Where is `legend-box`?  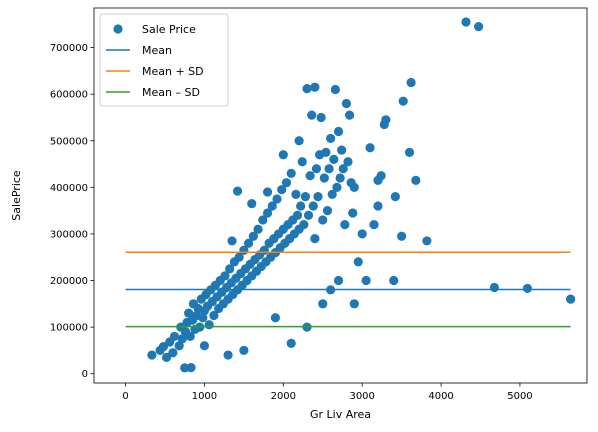
legend-box is located at coordinates (164, 60).